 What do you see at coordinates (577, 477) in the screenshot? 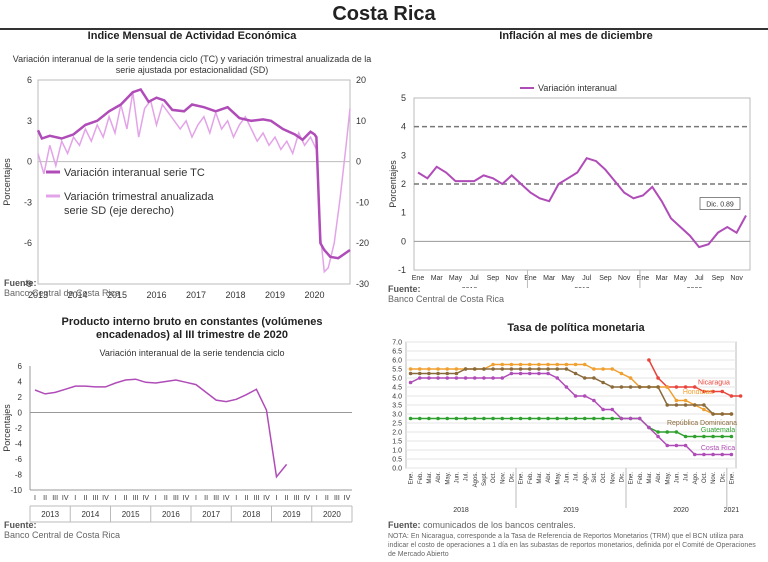
I see `tpm-month-label: Jul.` at bounding box center [577, 477].